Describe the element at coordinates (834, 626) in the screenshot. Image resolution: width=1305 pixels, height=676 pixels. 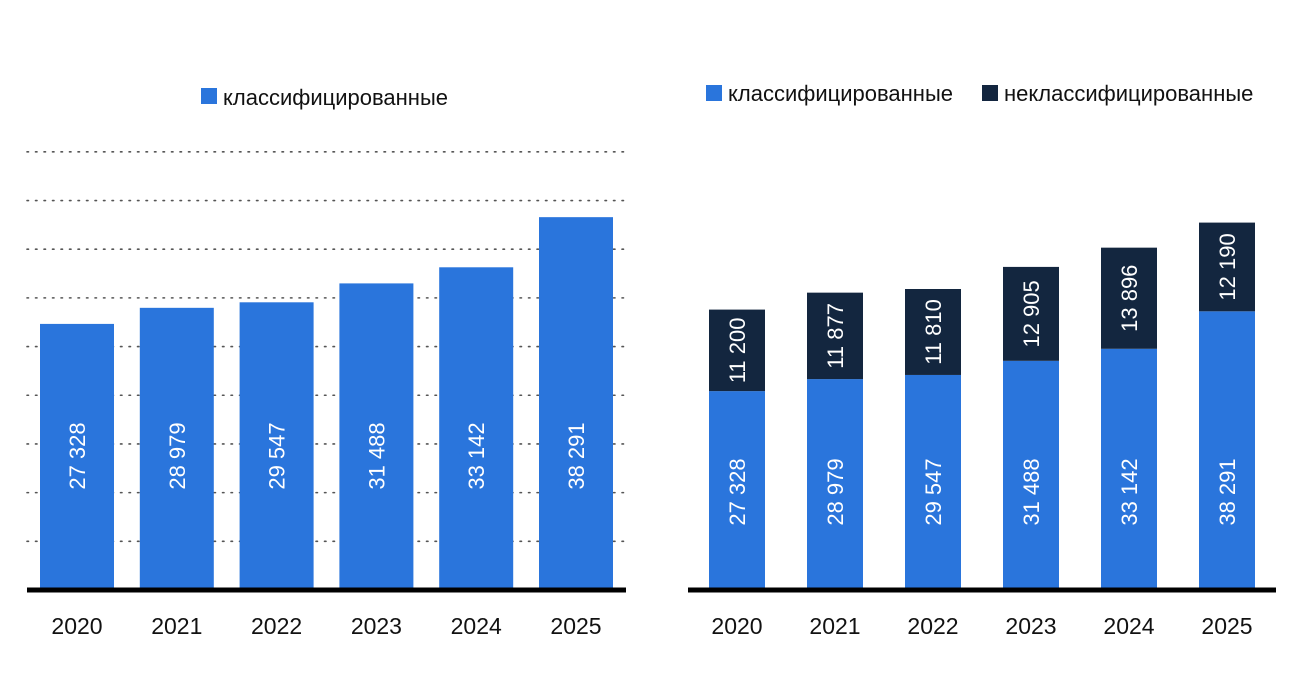
I see `right-x-tick-2021: 2021` at that location.